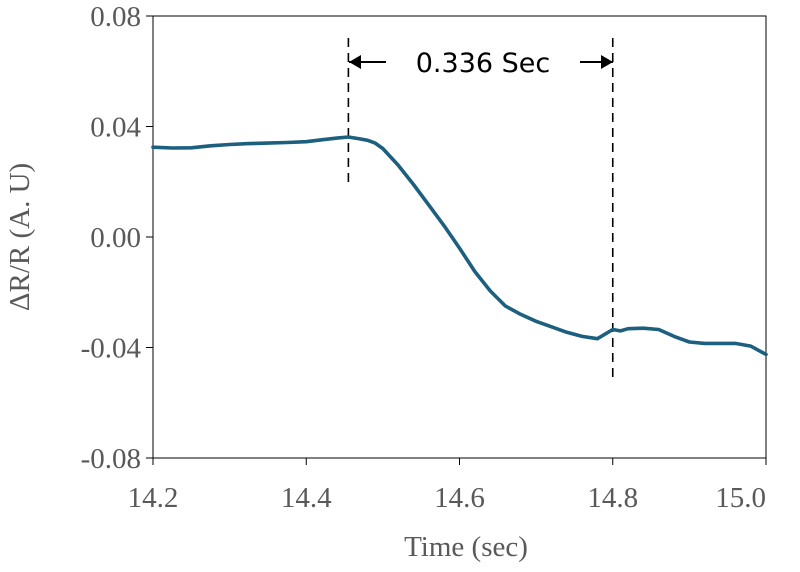 The height and width of the screenshot is (572, 800). I want to click on x-tick-label: 14.8, so click(612, 498).